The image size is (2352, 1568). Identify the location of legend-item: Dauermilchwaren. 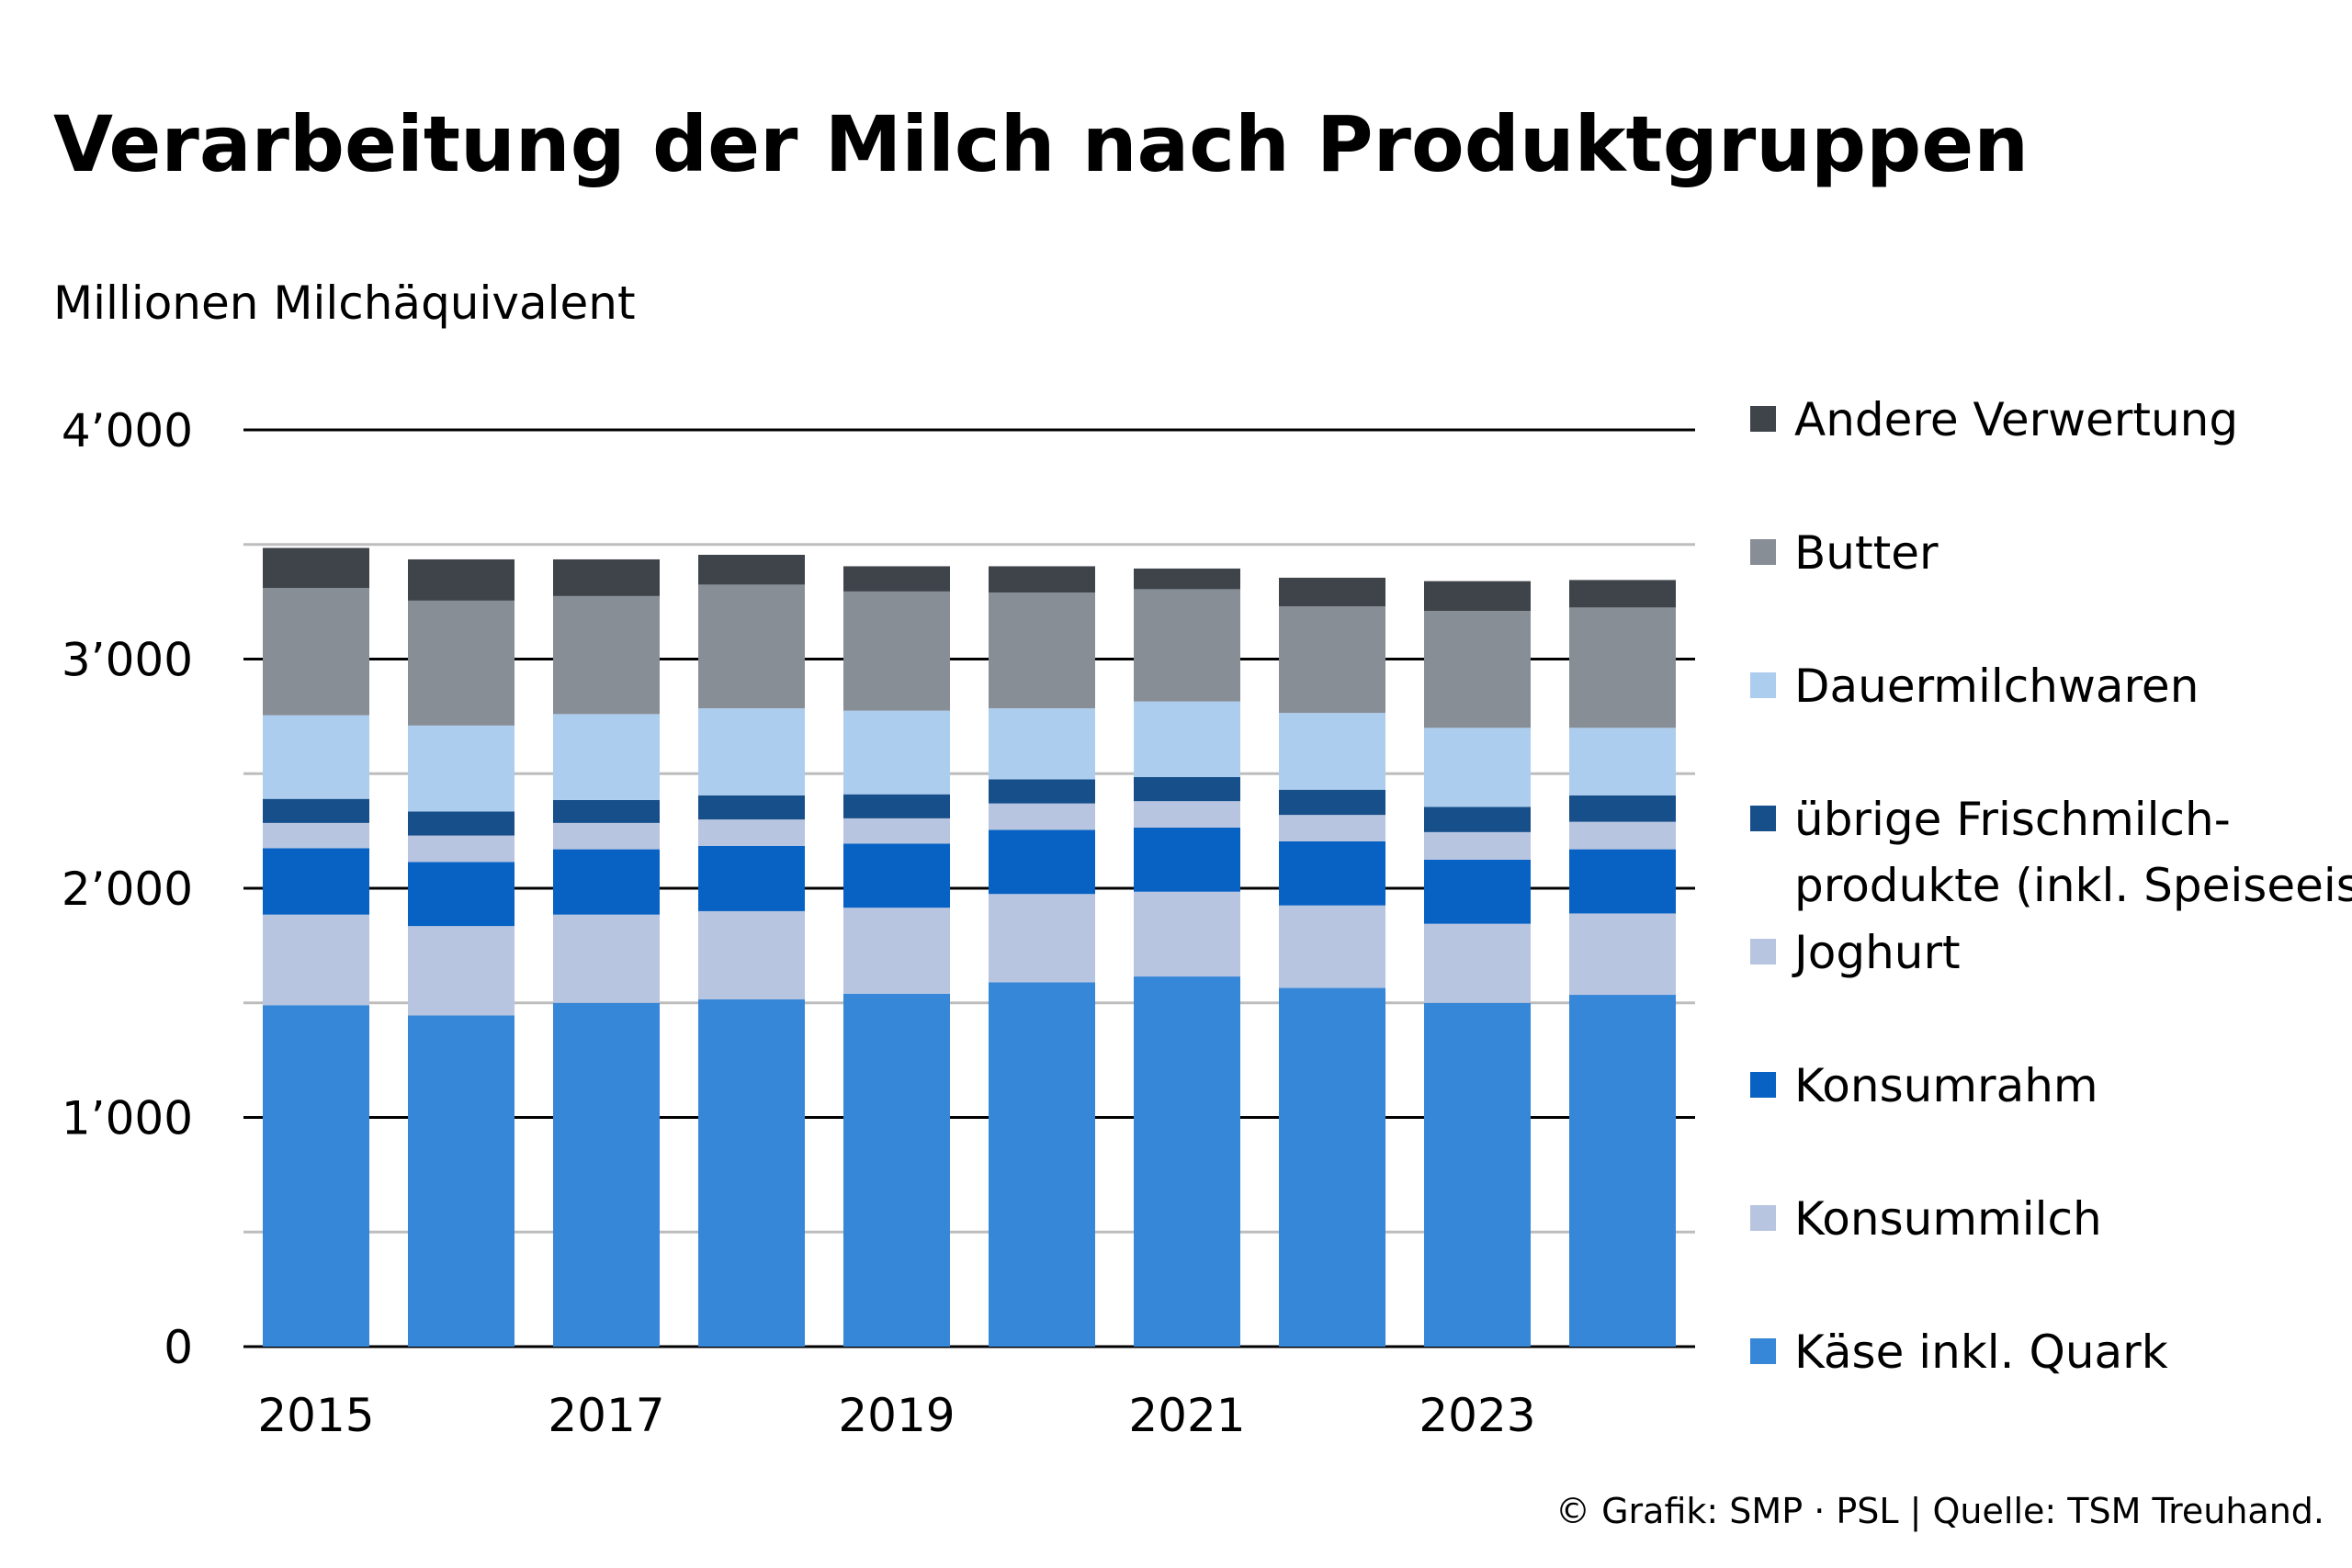
(1974, 687).